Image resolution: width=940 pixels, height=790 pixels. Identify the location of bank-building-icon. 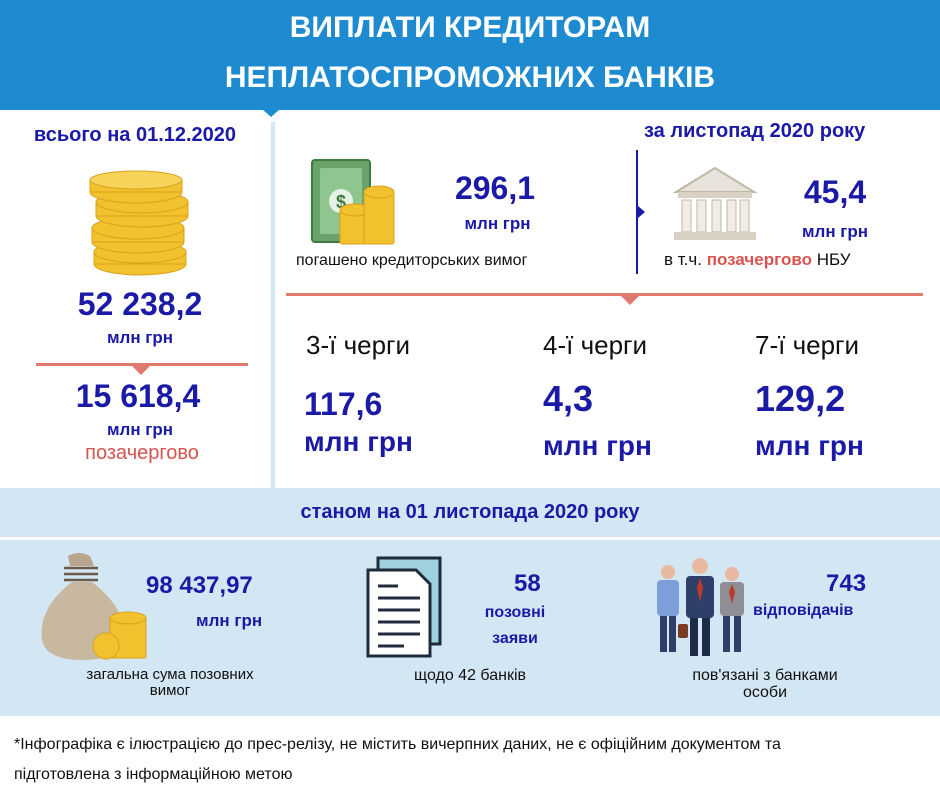
(715, 203).